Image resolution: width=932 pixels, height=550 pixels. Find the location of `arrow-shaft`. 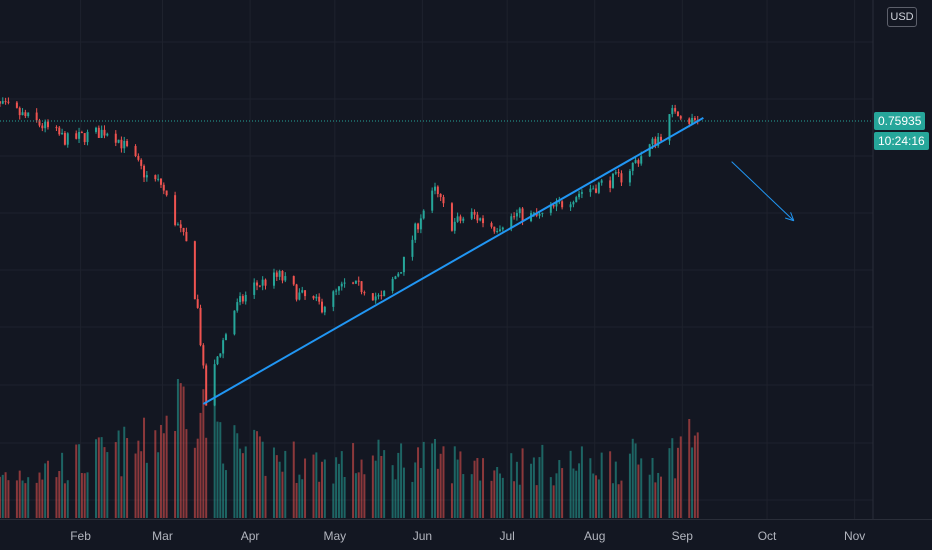

arrow-shaft is located at coordinates (763, 191).